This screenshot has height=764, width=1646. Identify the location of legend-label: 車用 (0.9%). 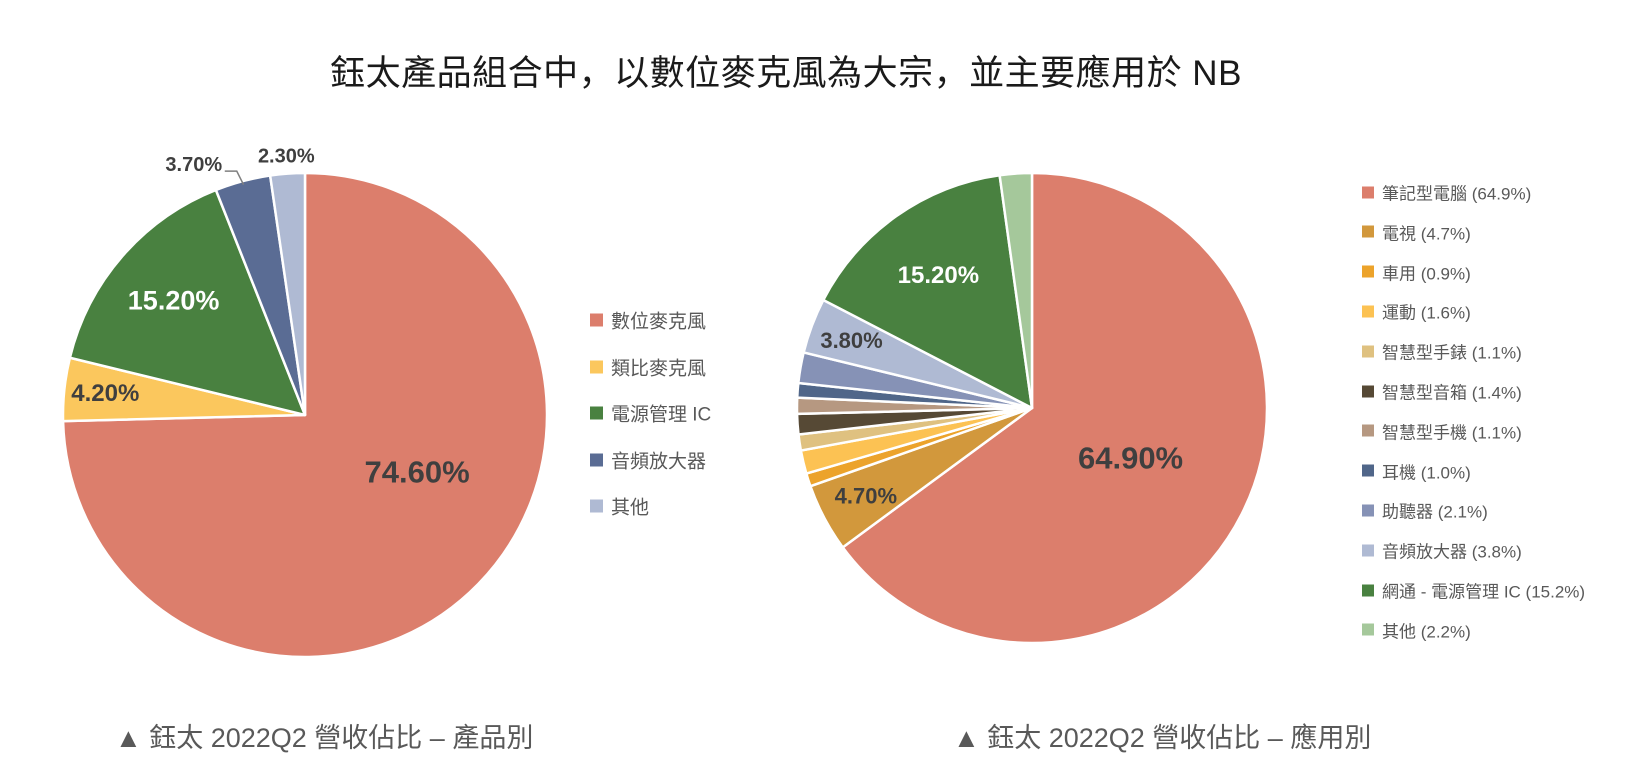
(1426, 274).